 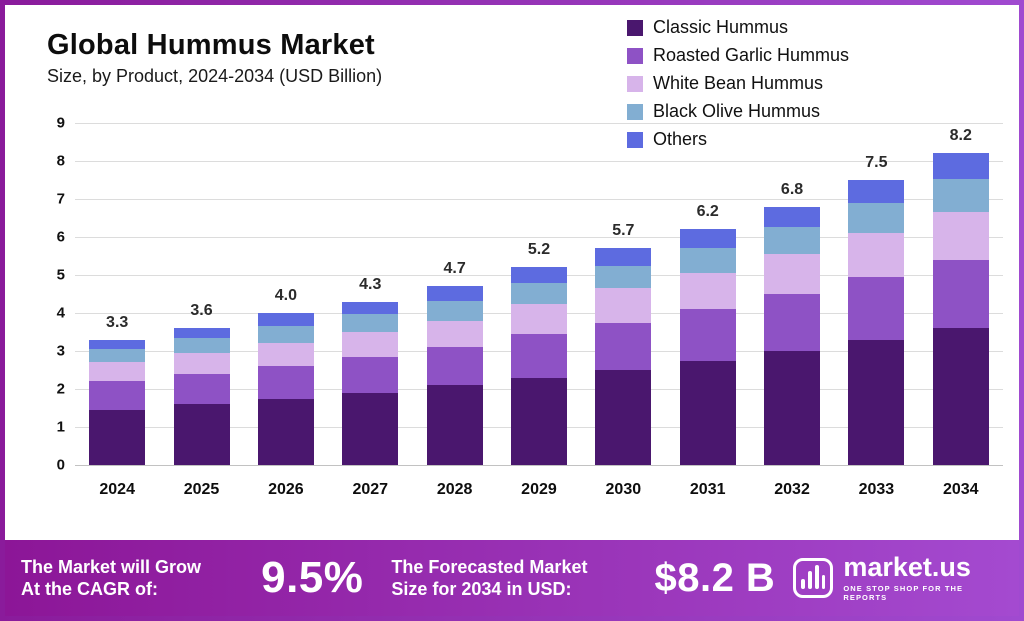 What do you see at coordinates (60, 123) in the screenshot?
I see `y-tick-label: 9` at bounding box center [60, 123].